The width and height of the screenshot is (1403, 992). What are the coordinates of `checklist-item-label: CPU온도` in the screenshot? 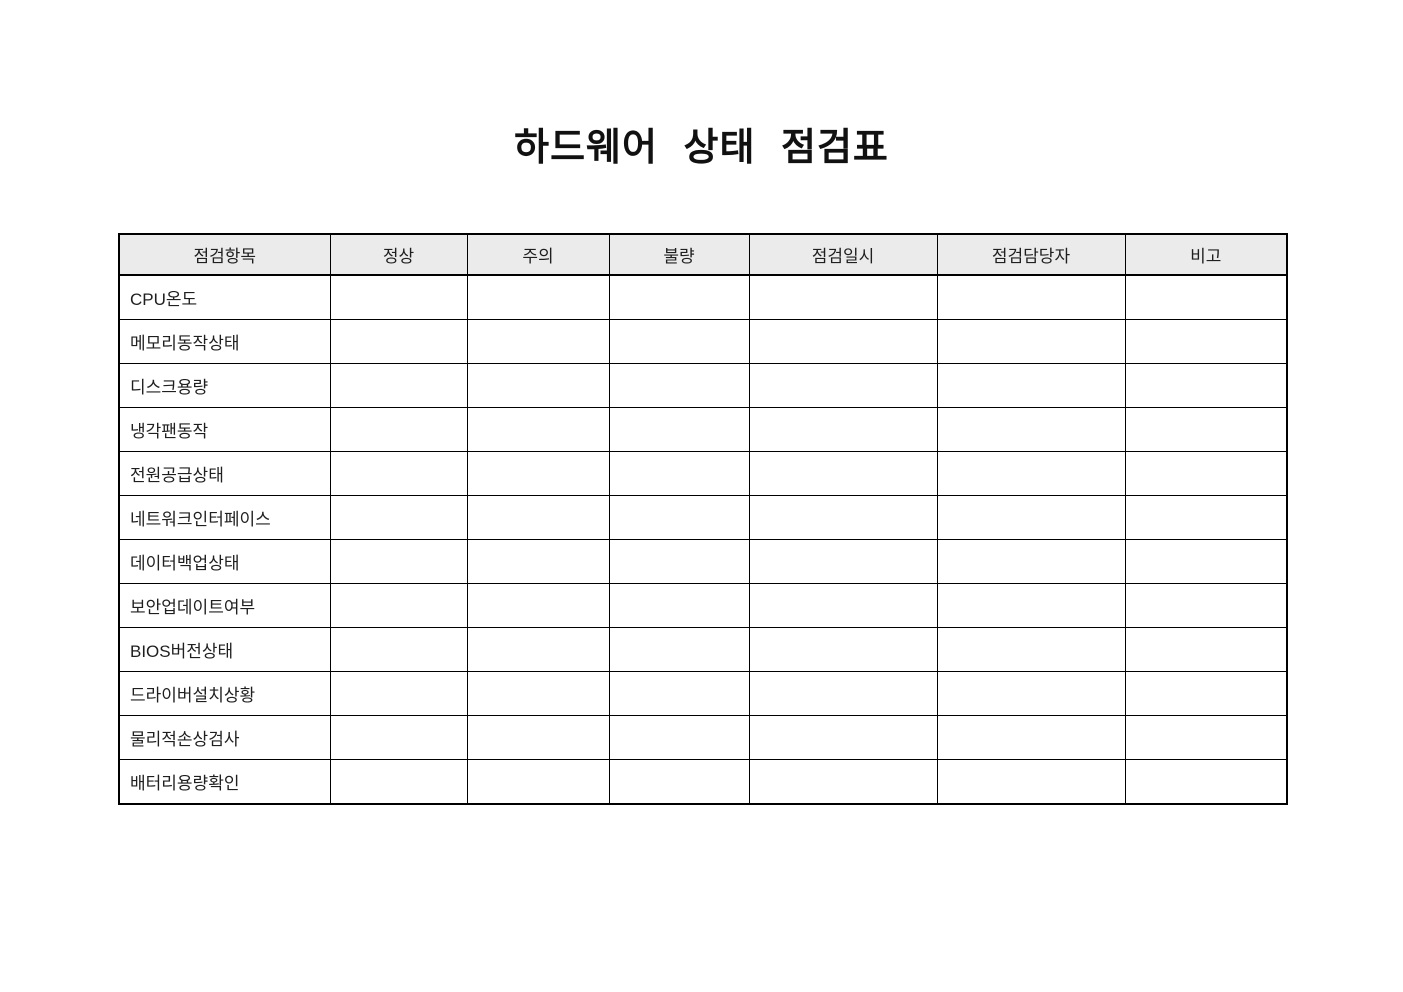 It's located at (224, 297).